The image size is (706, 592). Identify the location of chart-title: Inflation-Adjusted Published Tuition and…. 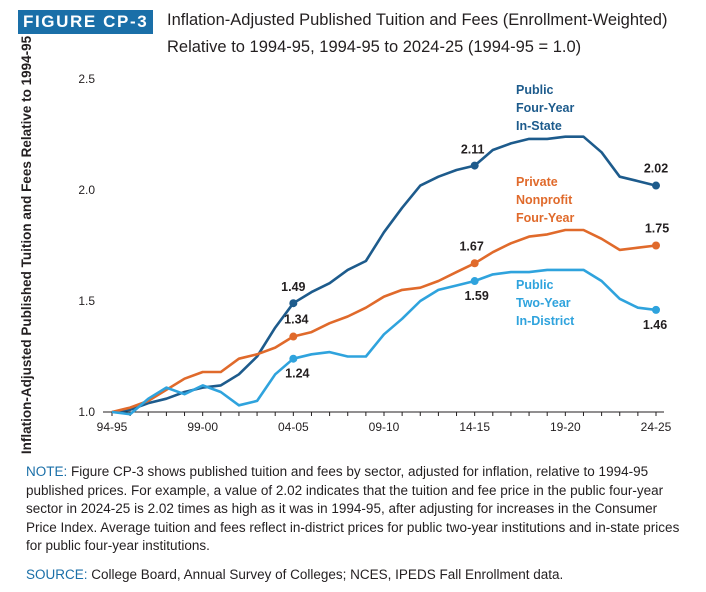
(417, 20).